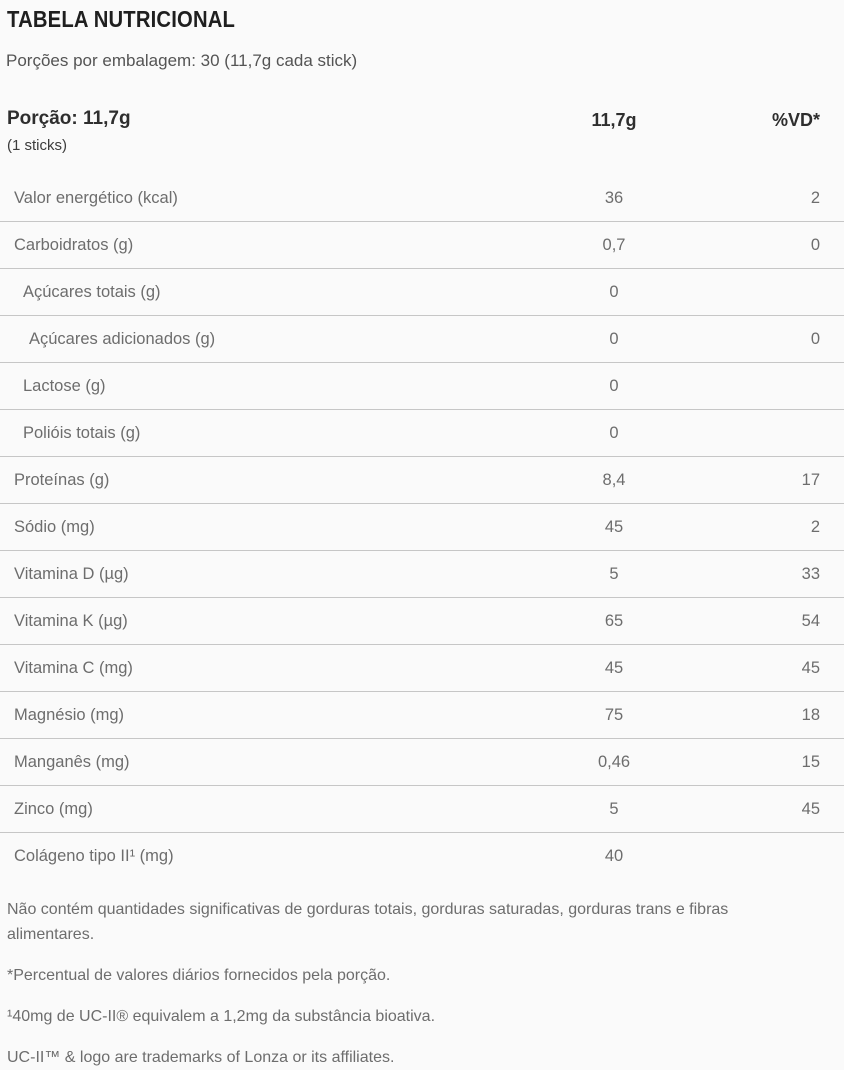 Image resolution: width=844 pixels, height=1070 pixels. Describe the element at coordinates (121, 19) in the screenshot. I see `page-title: TABELA NUTRICIONAL` at that location.